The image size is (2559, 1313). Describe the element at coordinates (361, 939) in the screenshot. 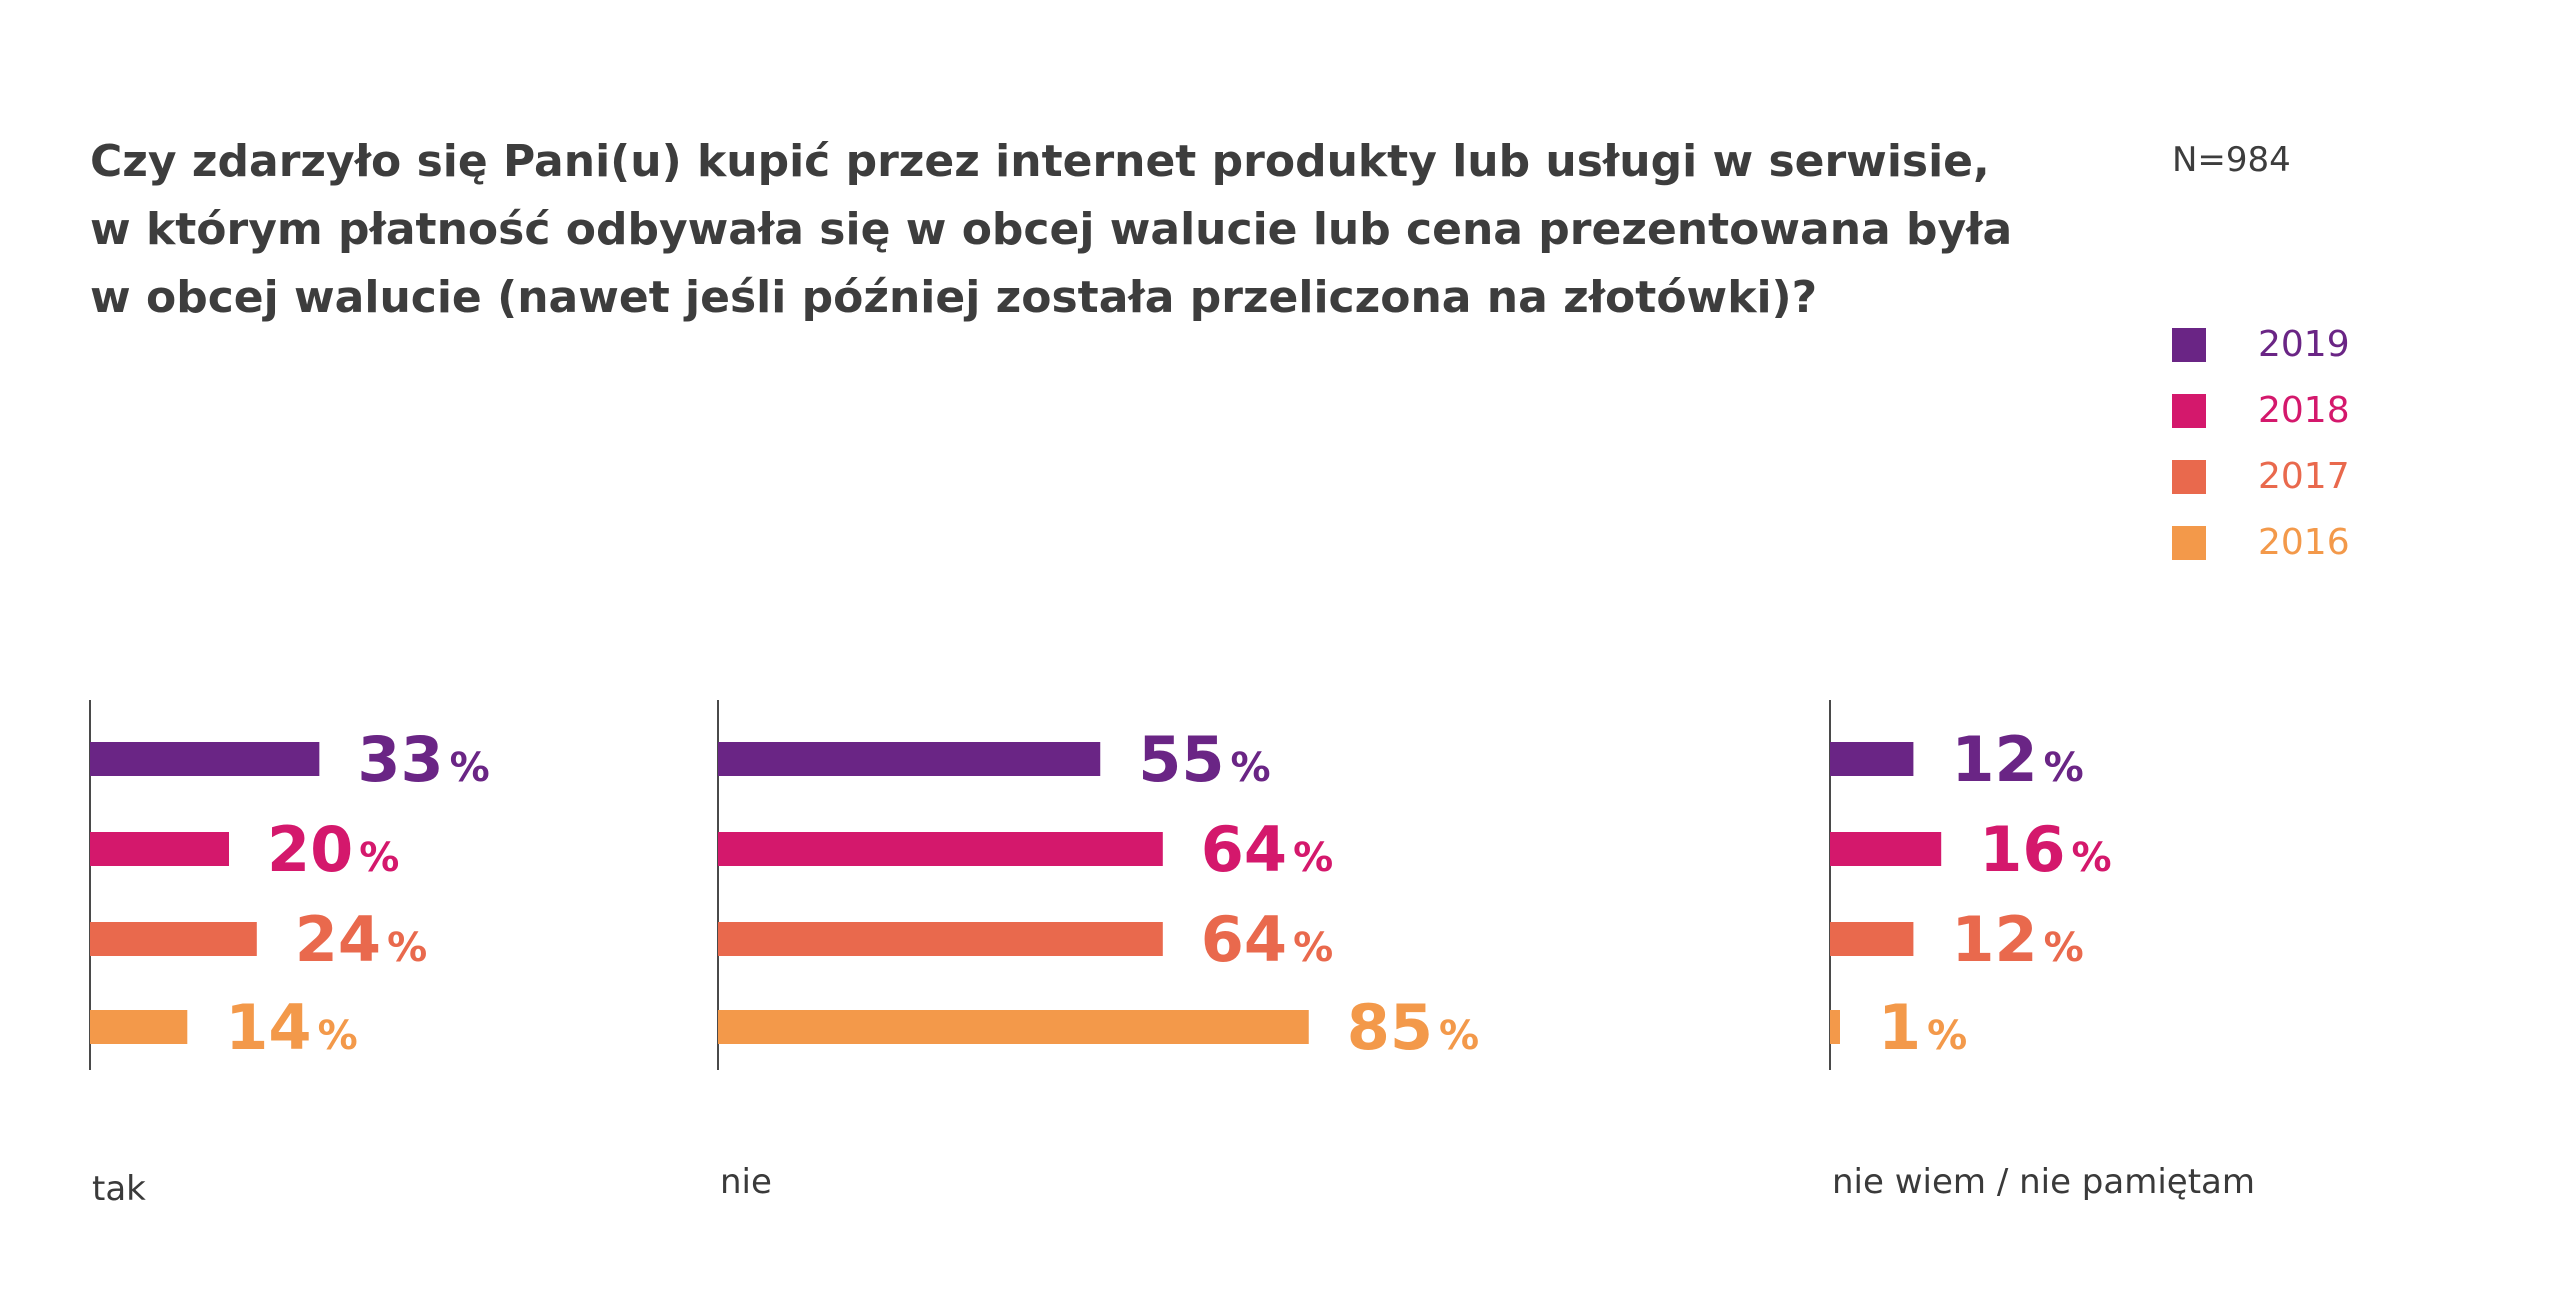

I see `value-label-tak-2017: 24%` at that location.